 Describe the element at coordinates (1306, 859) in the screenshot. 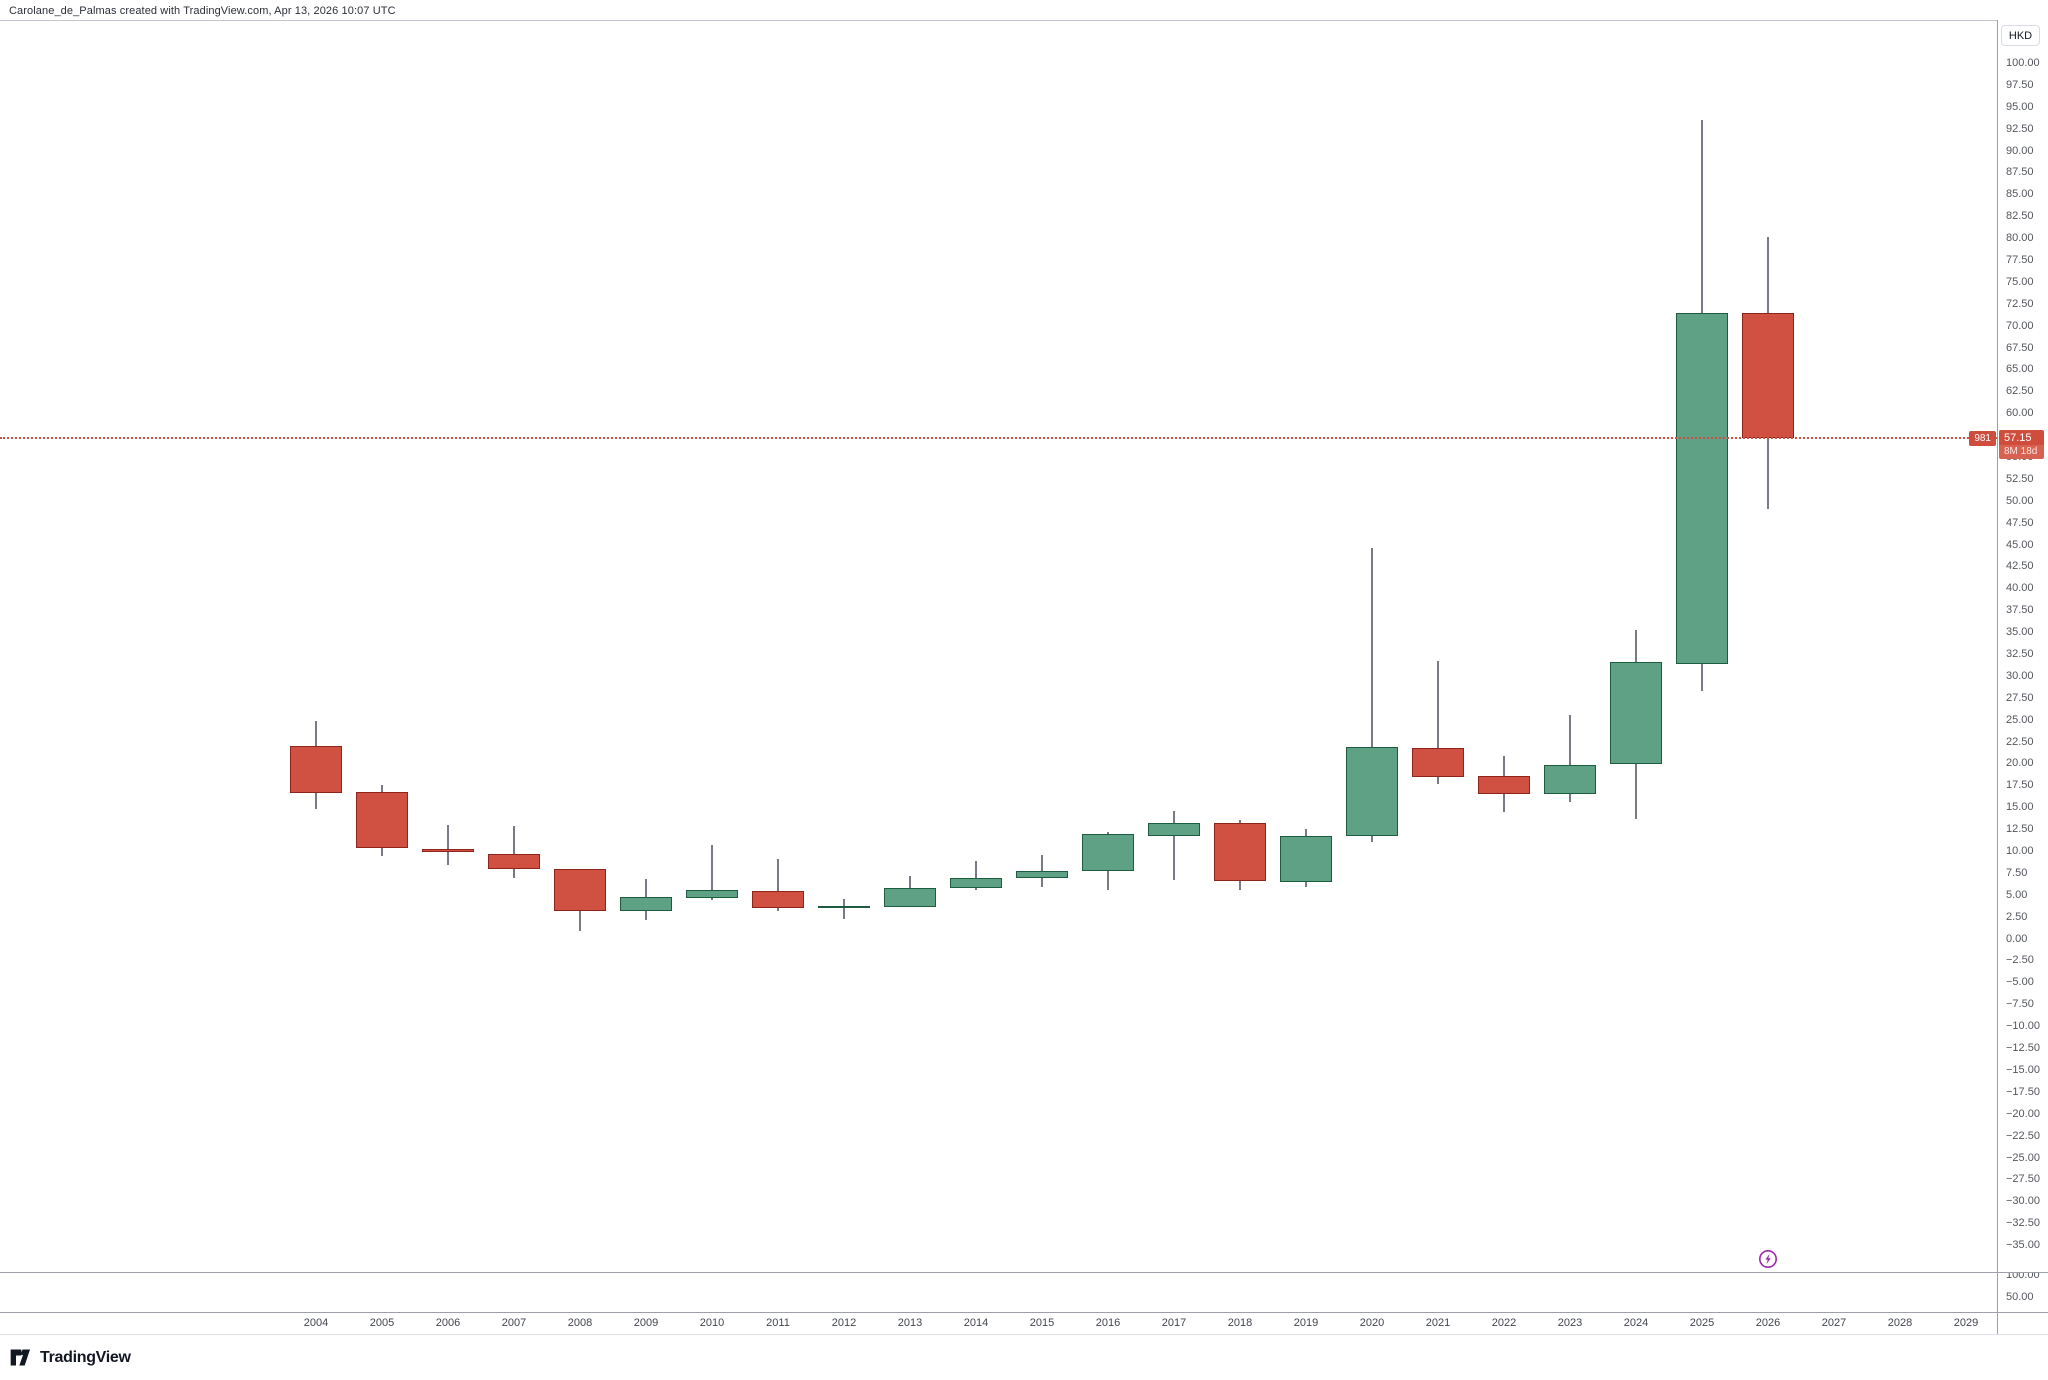

I see `candle-body-2019` at that location.